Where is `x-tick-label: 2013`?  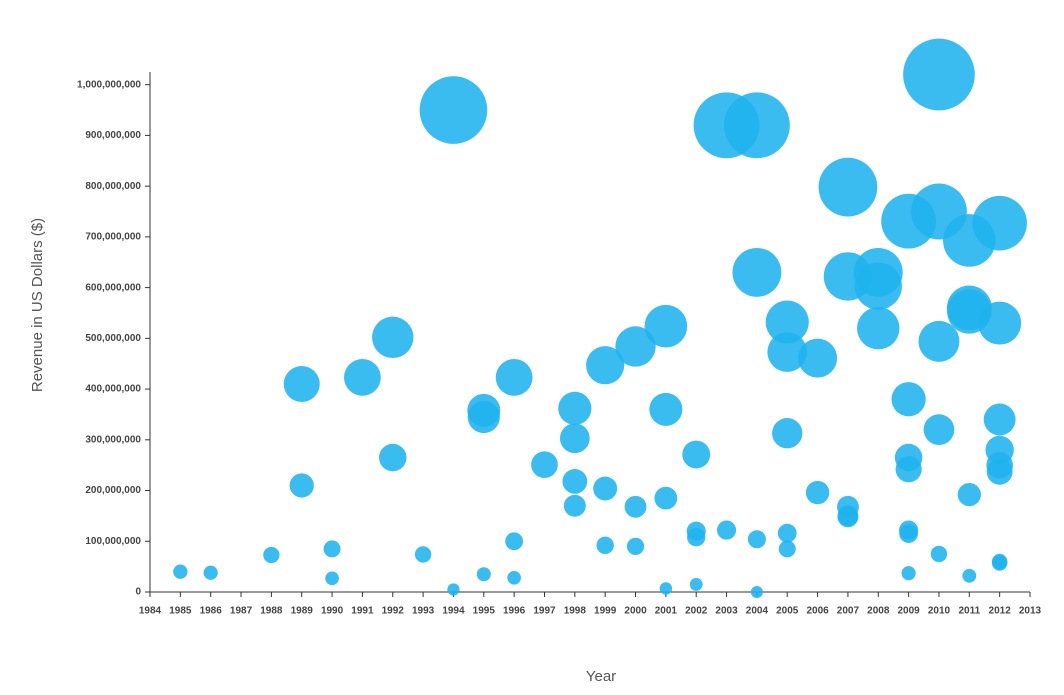
x-tick-label: 2013 is located at coordinates (1030, 611).